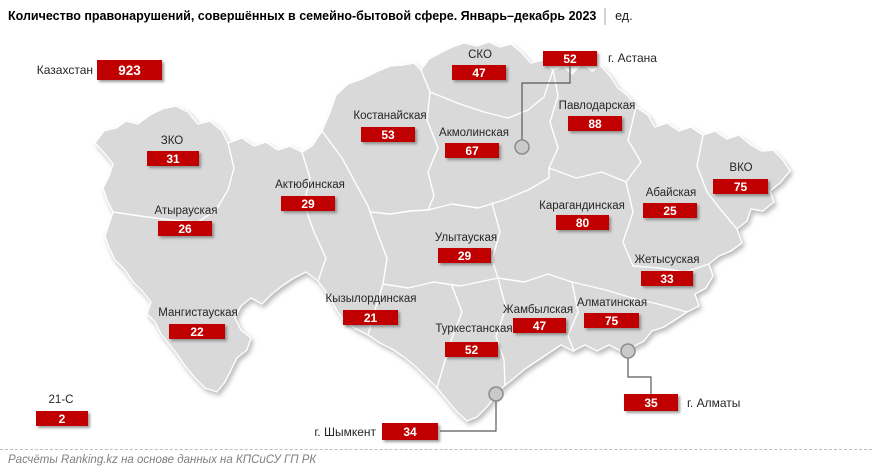  What do you see at coordinates (388, 134) in the screenshot?
I see `region-value-badge: 53` at bounding box center [388, 134].